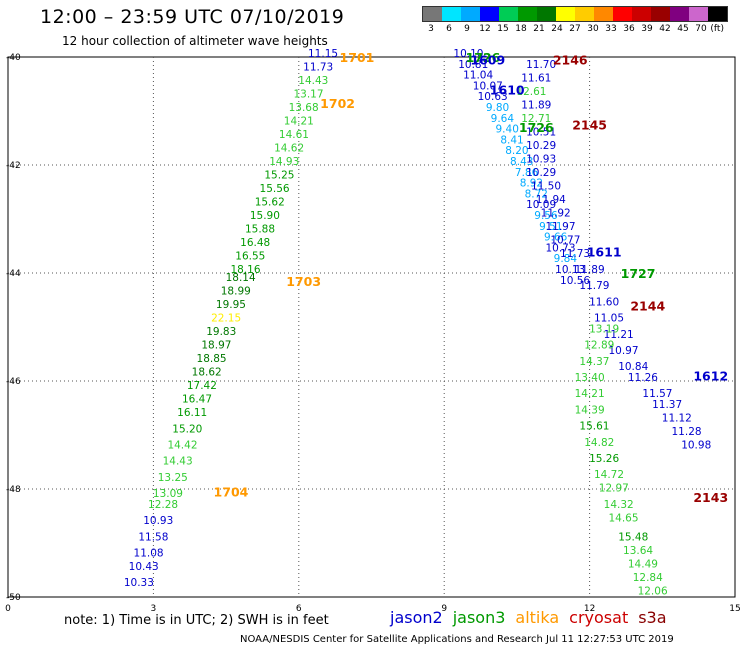 The width and height of the screenshot is (740, 650). I want to click on wave-height-value: 13.19, so click(604, 329).